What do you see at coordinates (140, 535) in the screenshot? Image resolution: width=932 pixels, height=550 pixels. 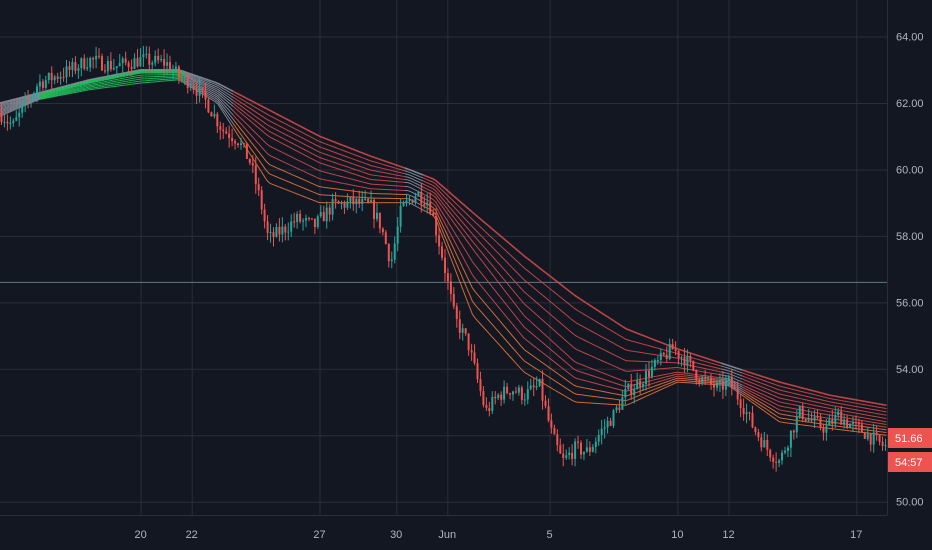 I see `time-tick-label: 20` at bounding box center [140, 535].